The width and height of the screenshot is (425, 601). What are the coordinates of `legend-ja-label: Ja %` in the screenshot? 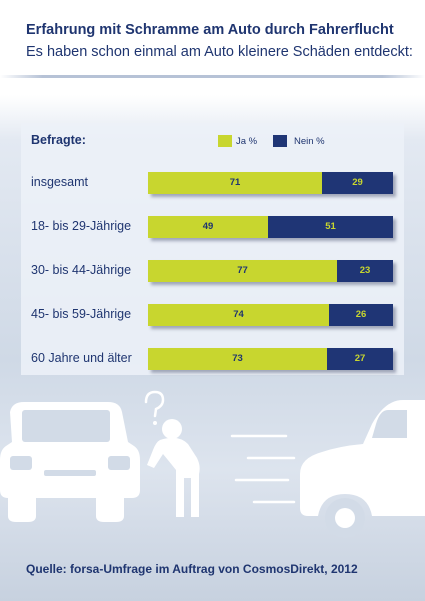 It's located at (247, 141).